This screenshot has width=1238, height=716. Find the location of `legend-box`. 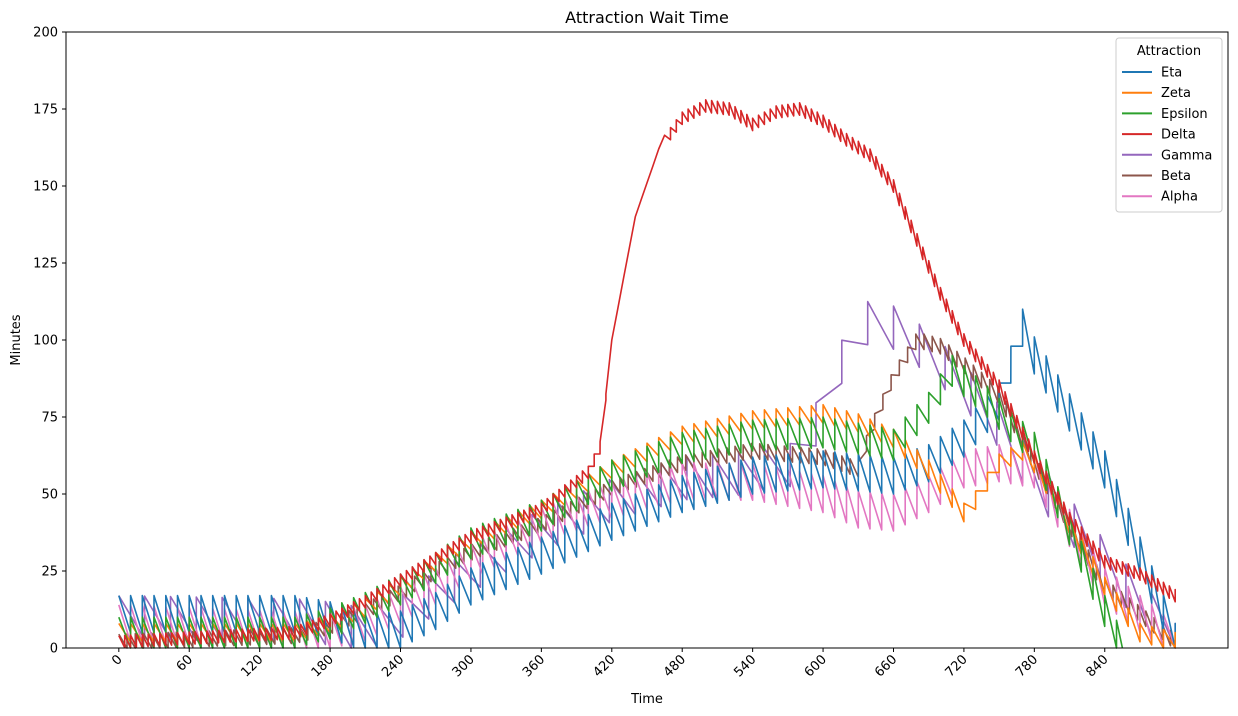

legend-box is located at coordinates (1169, 125).